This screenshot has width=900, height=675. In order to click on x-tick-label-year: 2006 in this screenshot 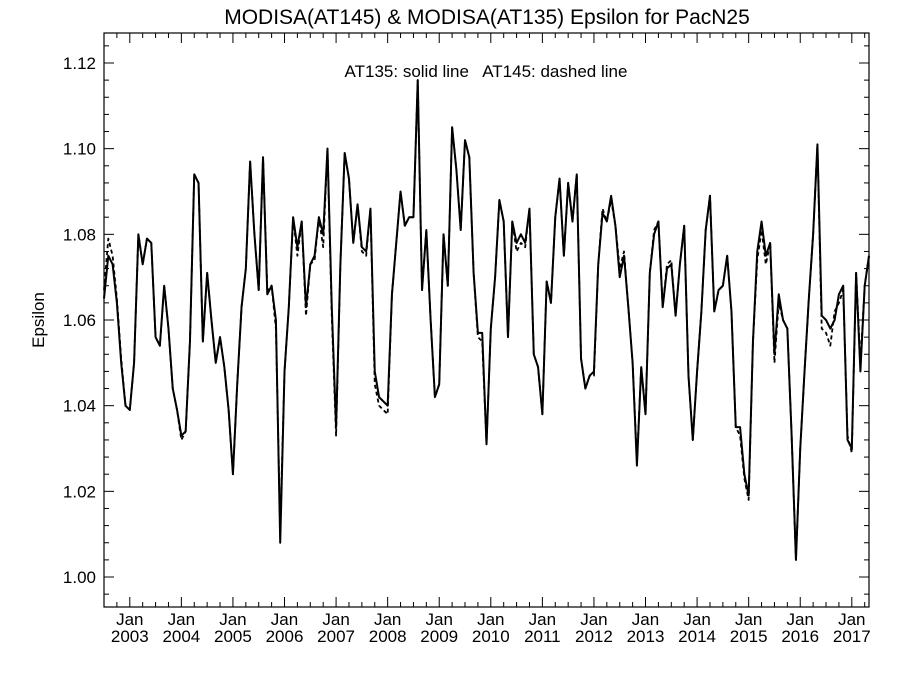, I will do `click(285, 636)`.